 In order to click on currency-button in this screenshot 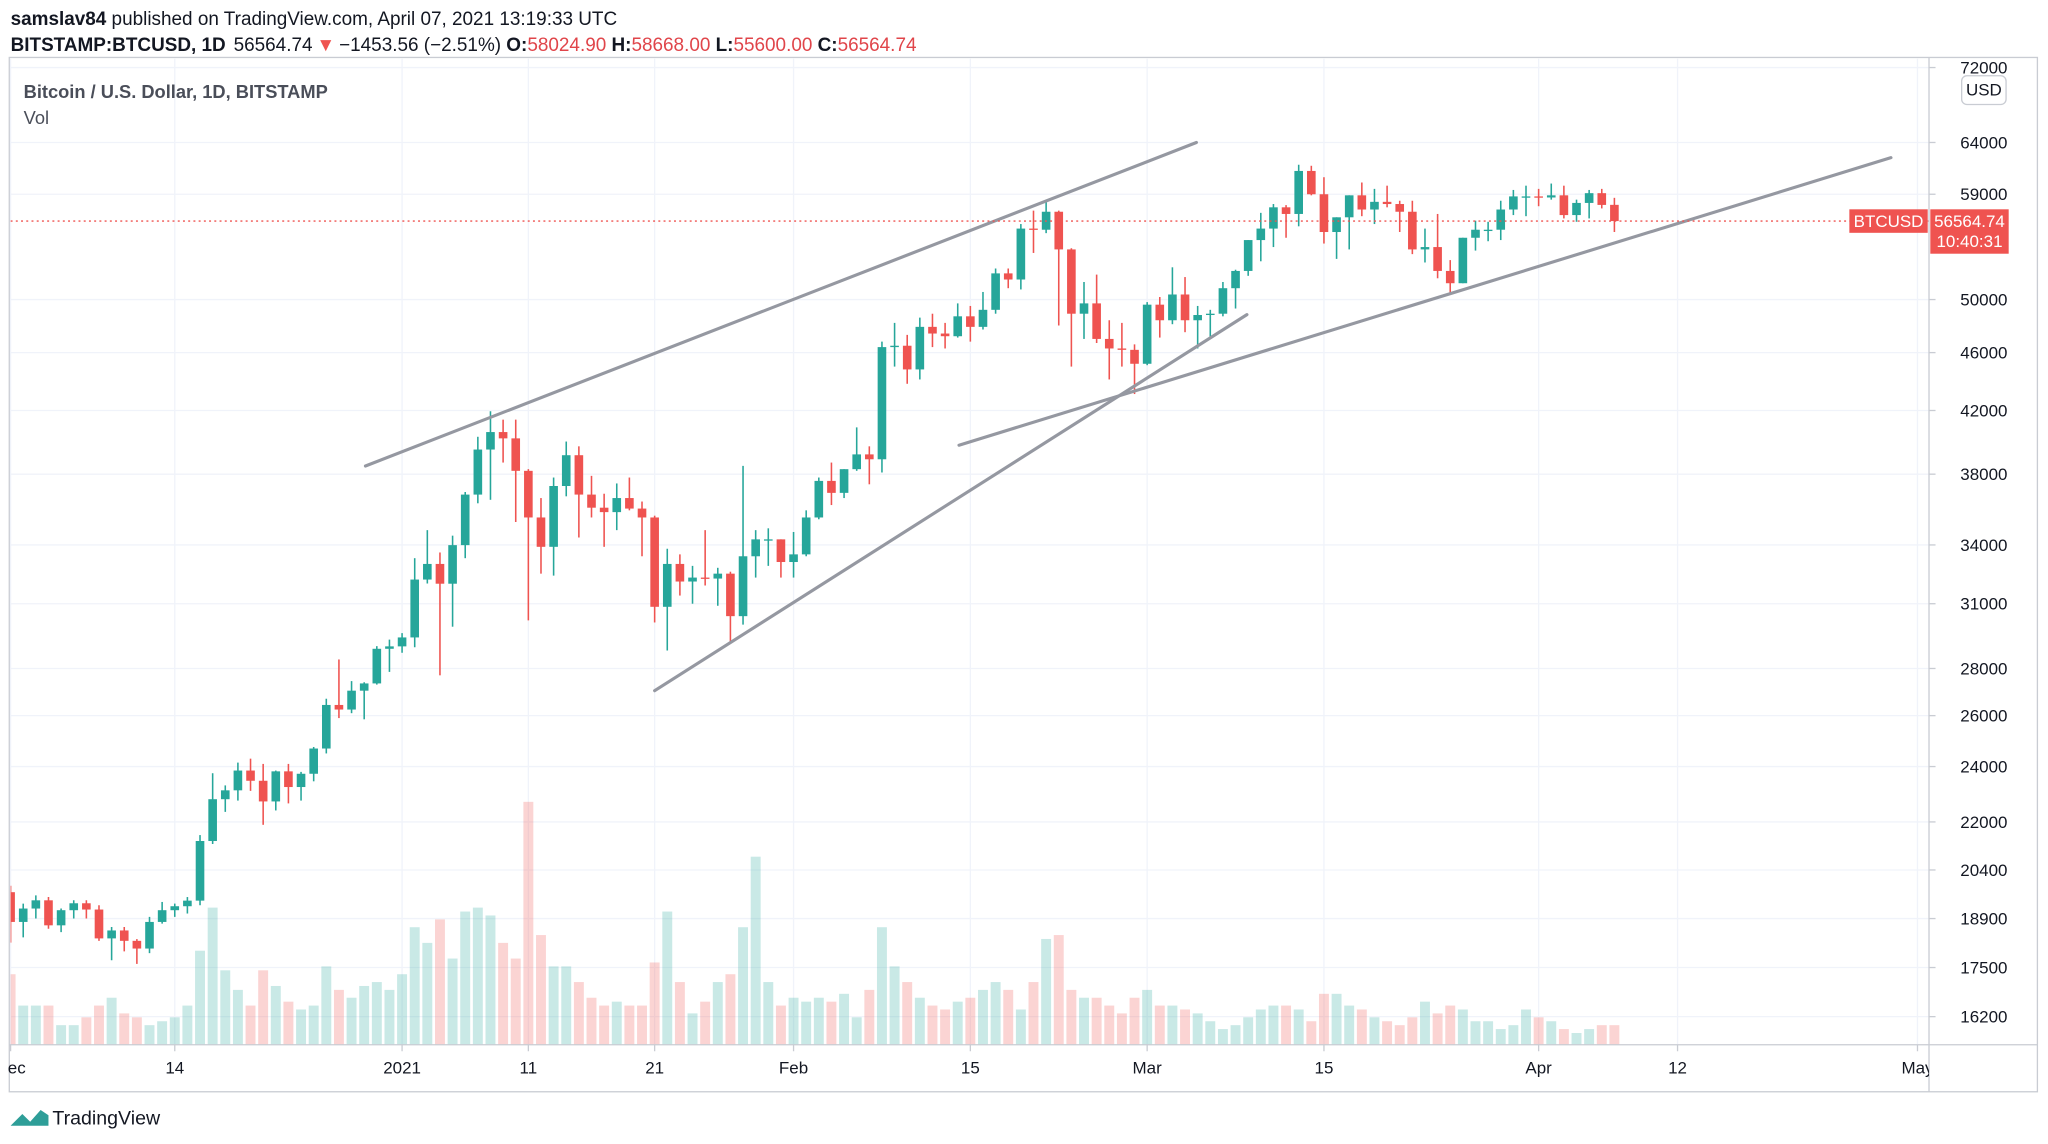, I will do `click(1984, 90)`.